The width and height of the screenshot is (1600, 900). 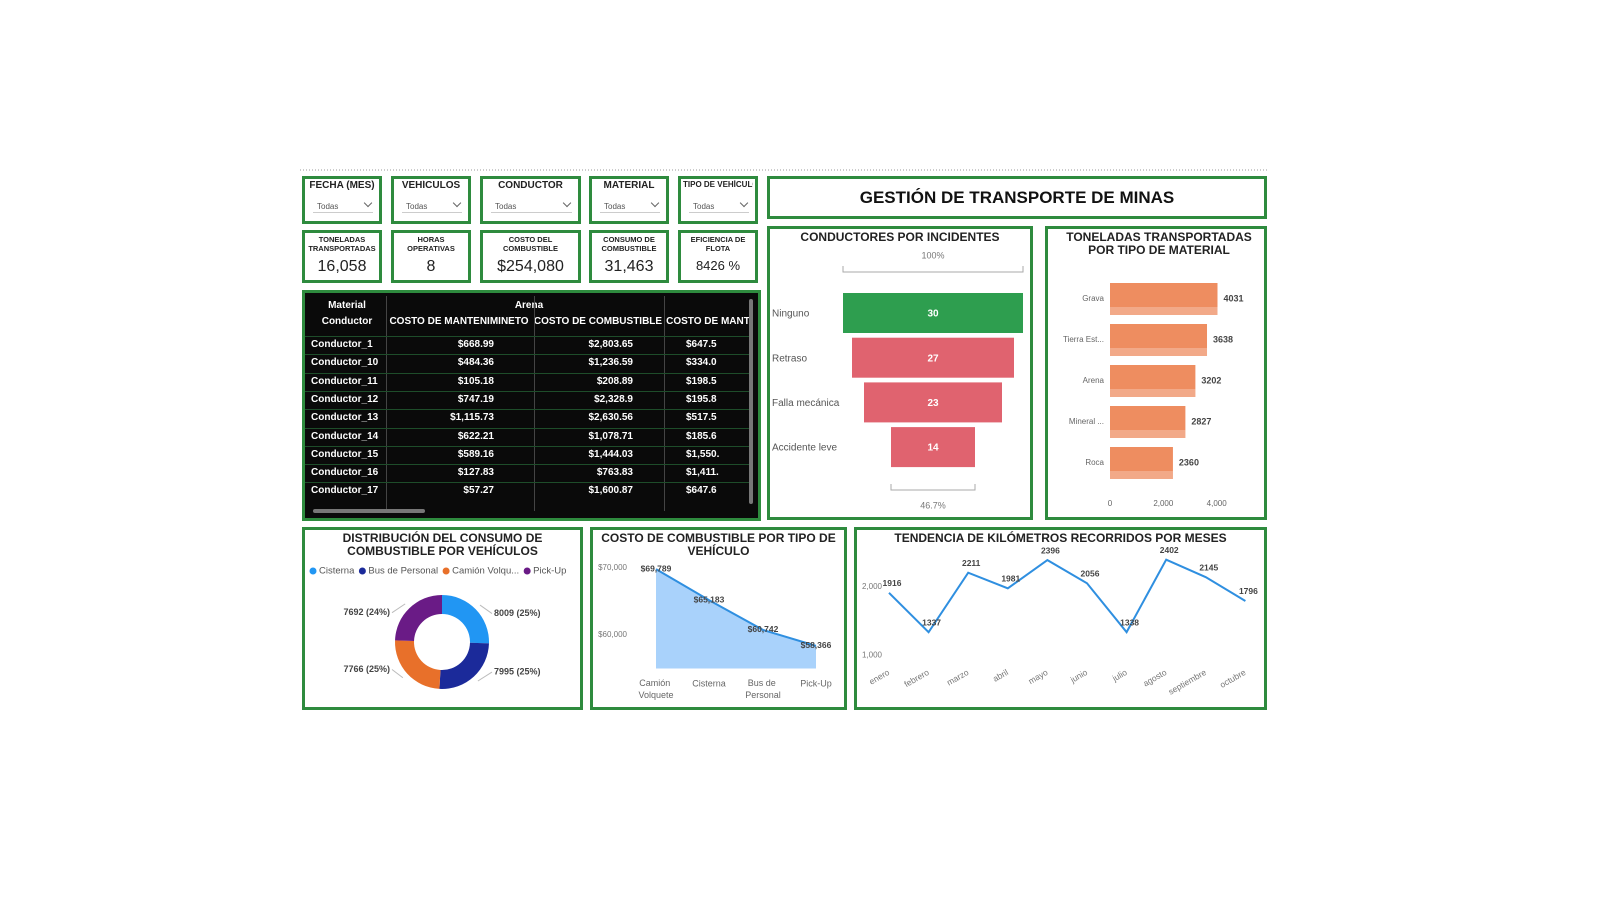 I want to click on kpi-label: COSTO DEL COMBUSTIBLE, so click(x=530, y=244).